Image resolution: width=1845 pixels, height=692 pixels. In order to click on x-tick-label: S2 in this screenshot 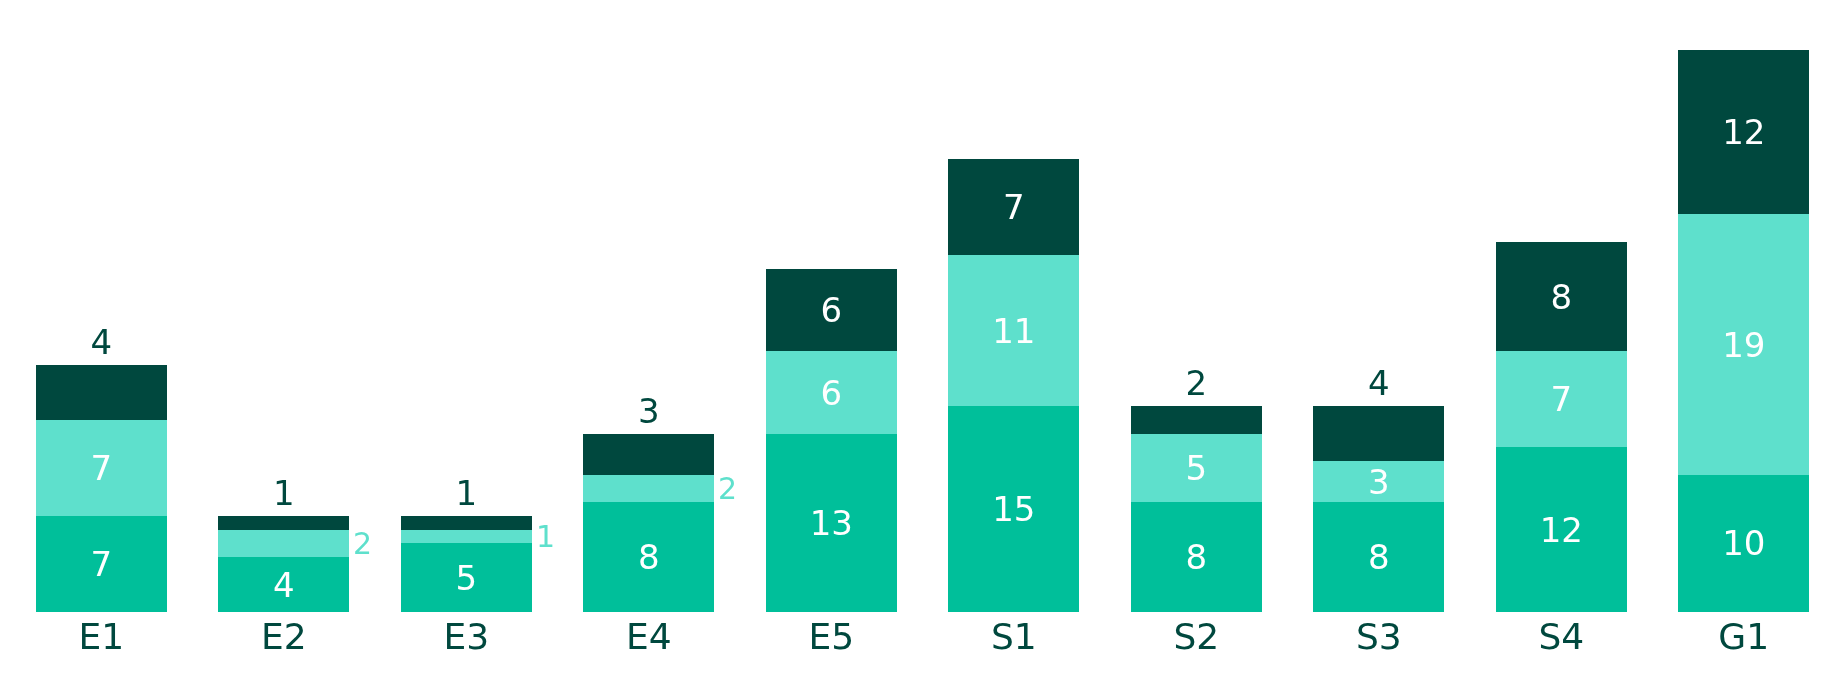, I will do `click(1196, 636)`.